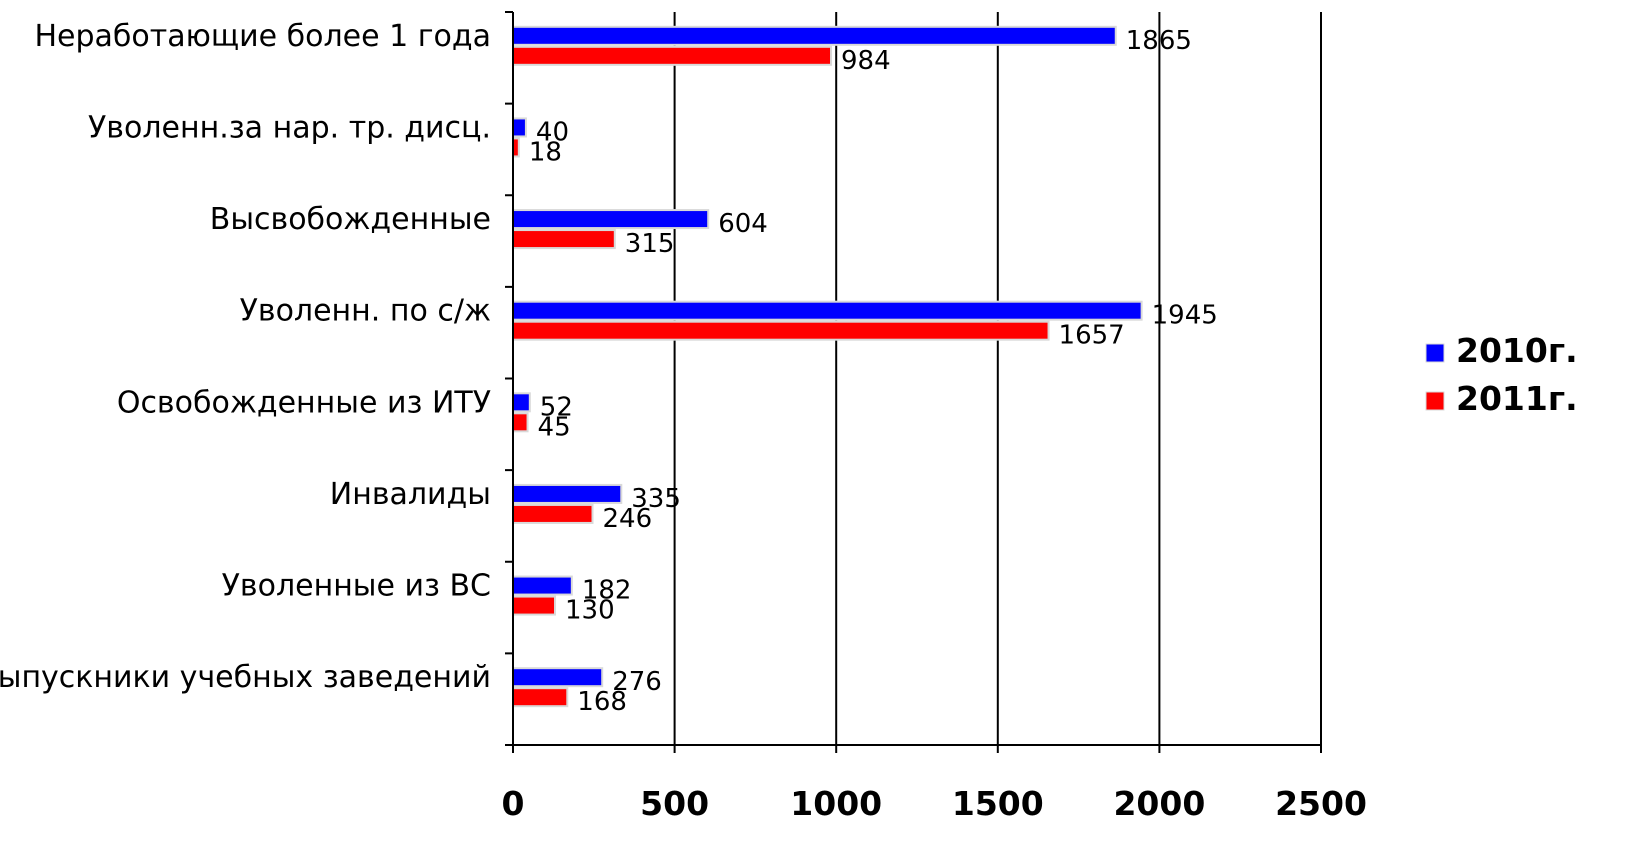  What do you see at coordinates (410, 494) in the screenshot?
I see `category-label: Инвалиды` at bounding box center [410, 494].